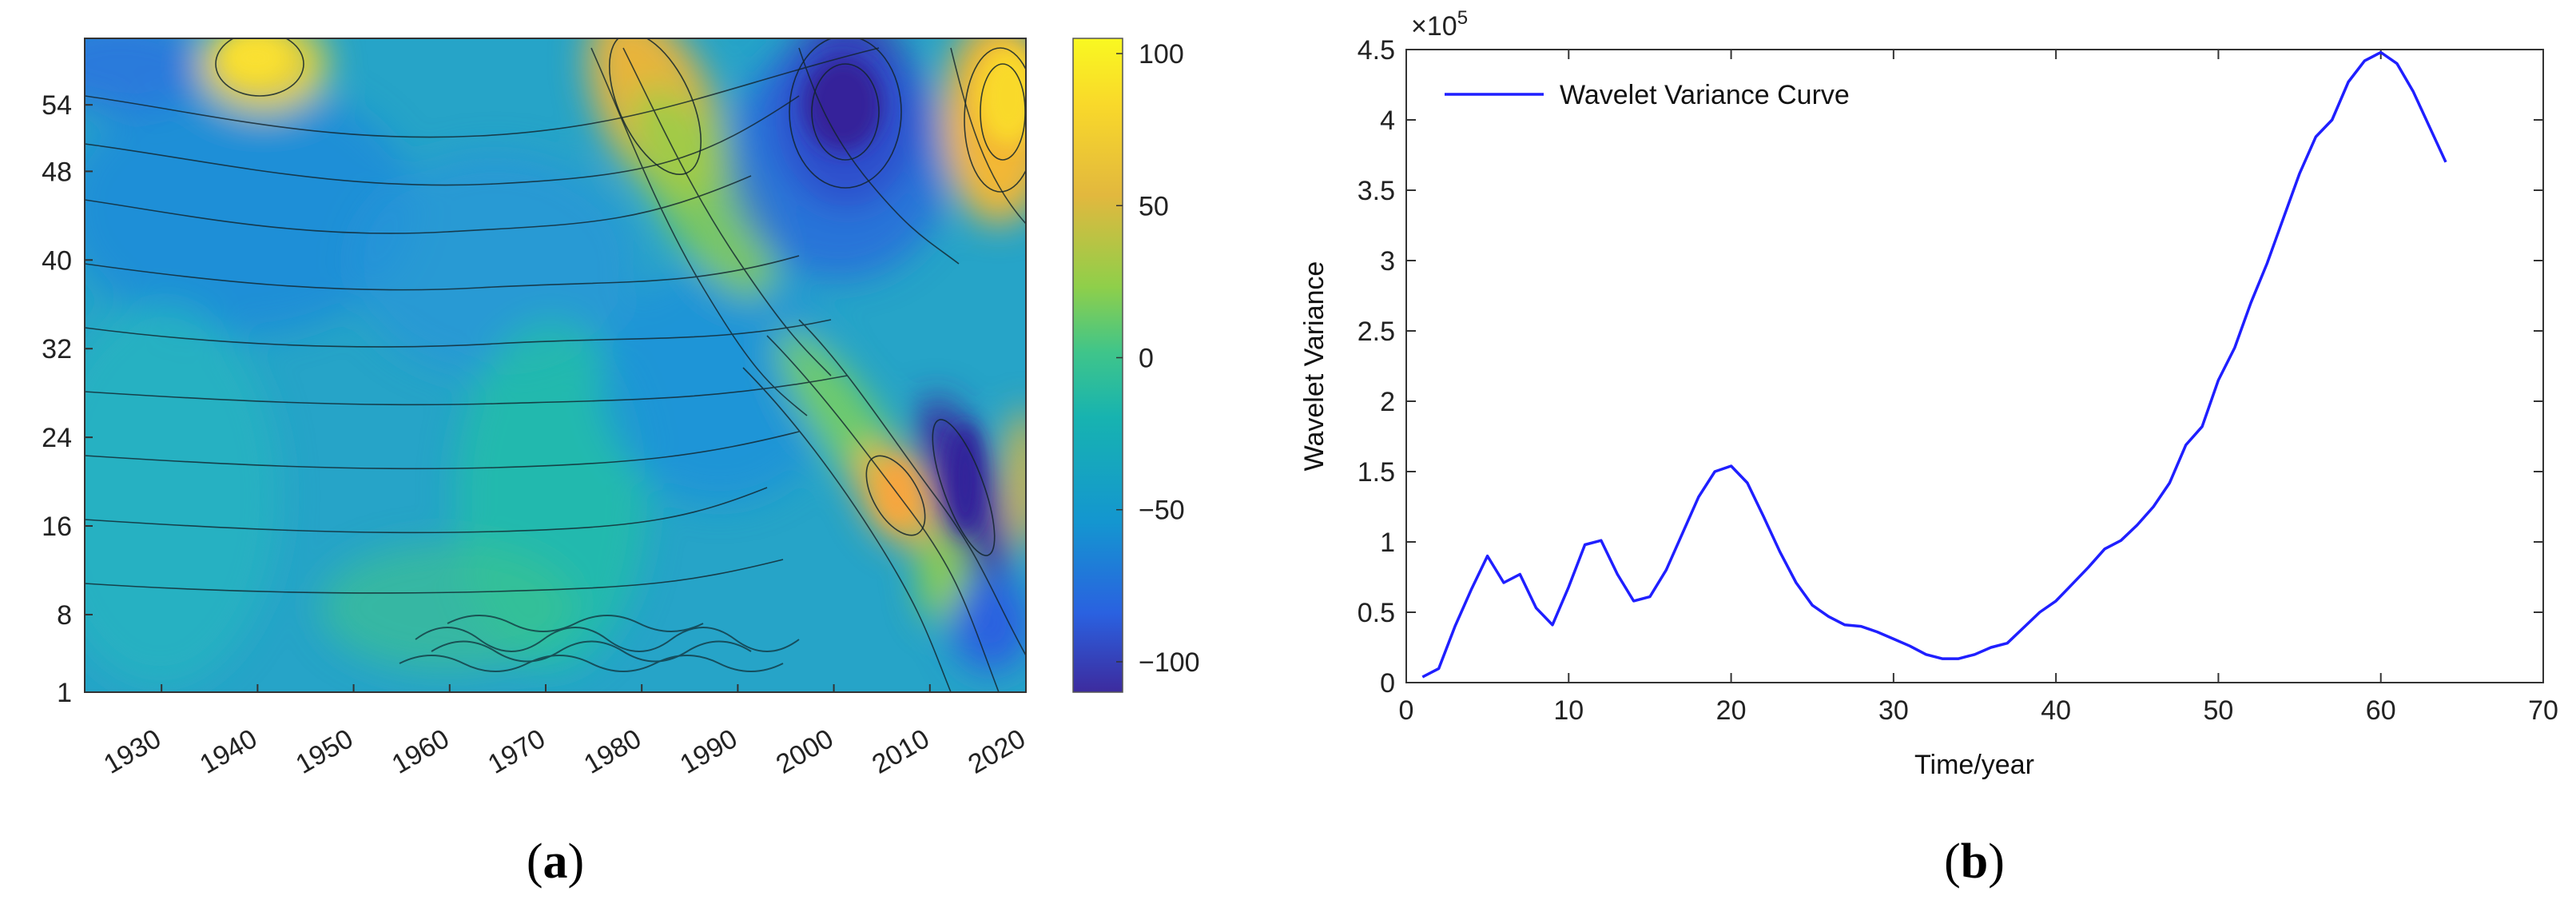 The height and width of the screenshot is (904, 2576). Describe the element at coordinates (613, 751) in the screenshot. I see `a-xtick-label: 1980` at that location.